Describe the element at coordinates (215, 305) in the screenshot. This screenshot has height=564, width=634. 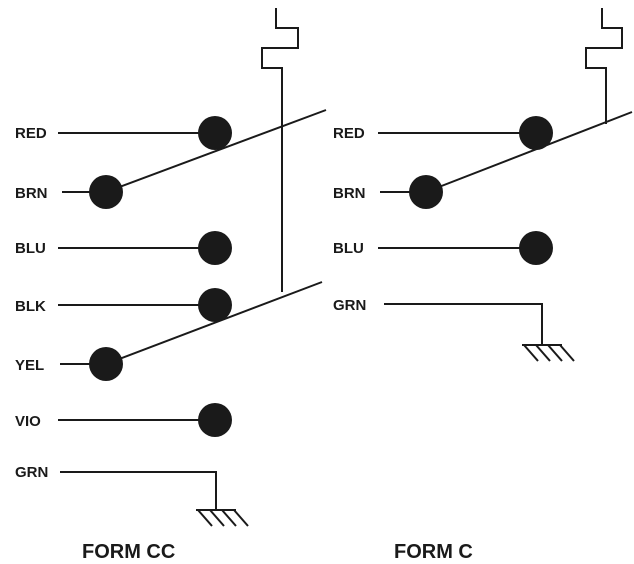
I see `form-cc-contact-blk` at that location.